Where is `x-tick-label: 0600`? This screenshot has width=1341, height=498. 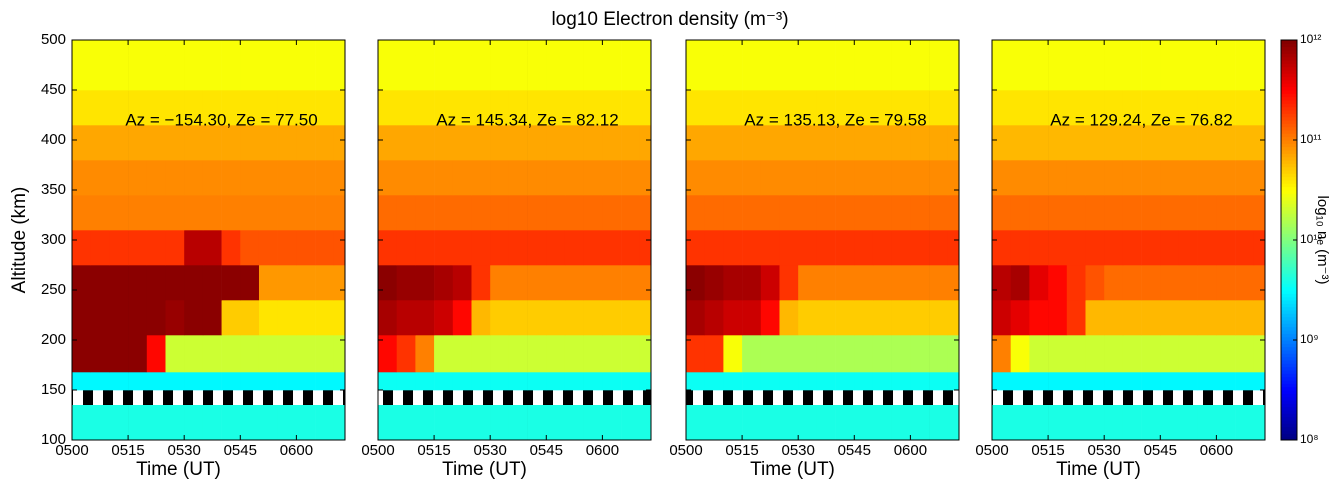
x-tick-label: 0600 is located at coordinates (910, 450).